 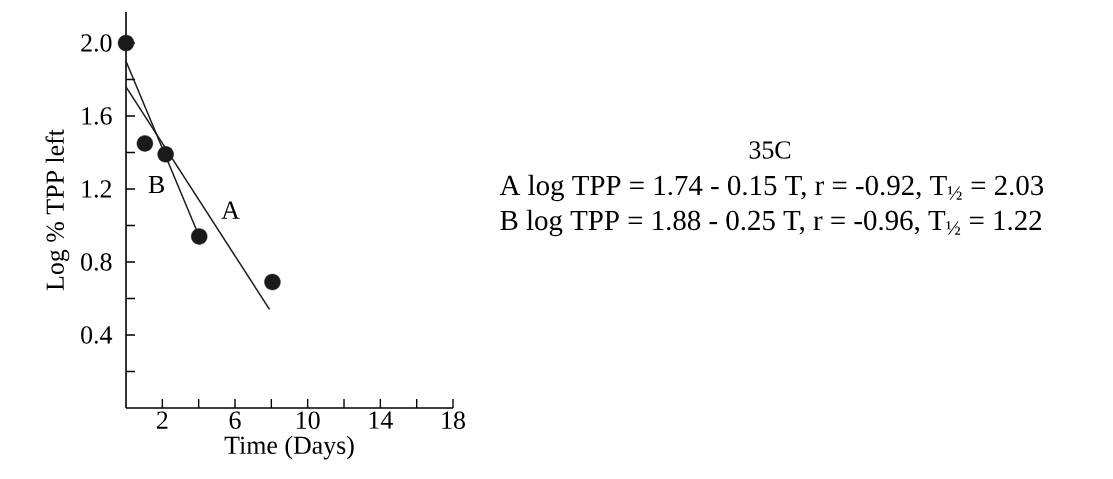 I want to click on series-label: B, so click(x=156, y=185).